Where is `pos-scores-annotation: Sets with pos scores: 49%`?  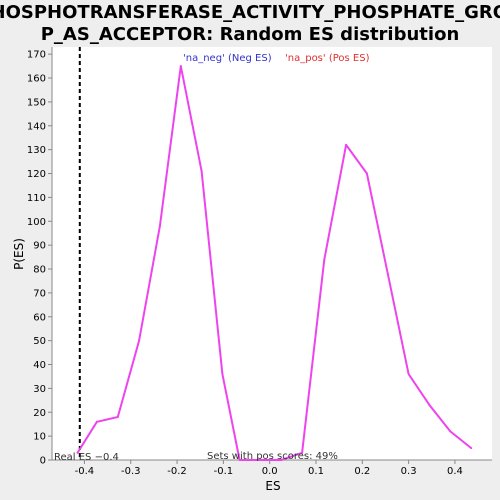
pos-scores-annotation: Sets with pos scores: 49% is located at coordinates (272, 456).